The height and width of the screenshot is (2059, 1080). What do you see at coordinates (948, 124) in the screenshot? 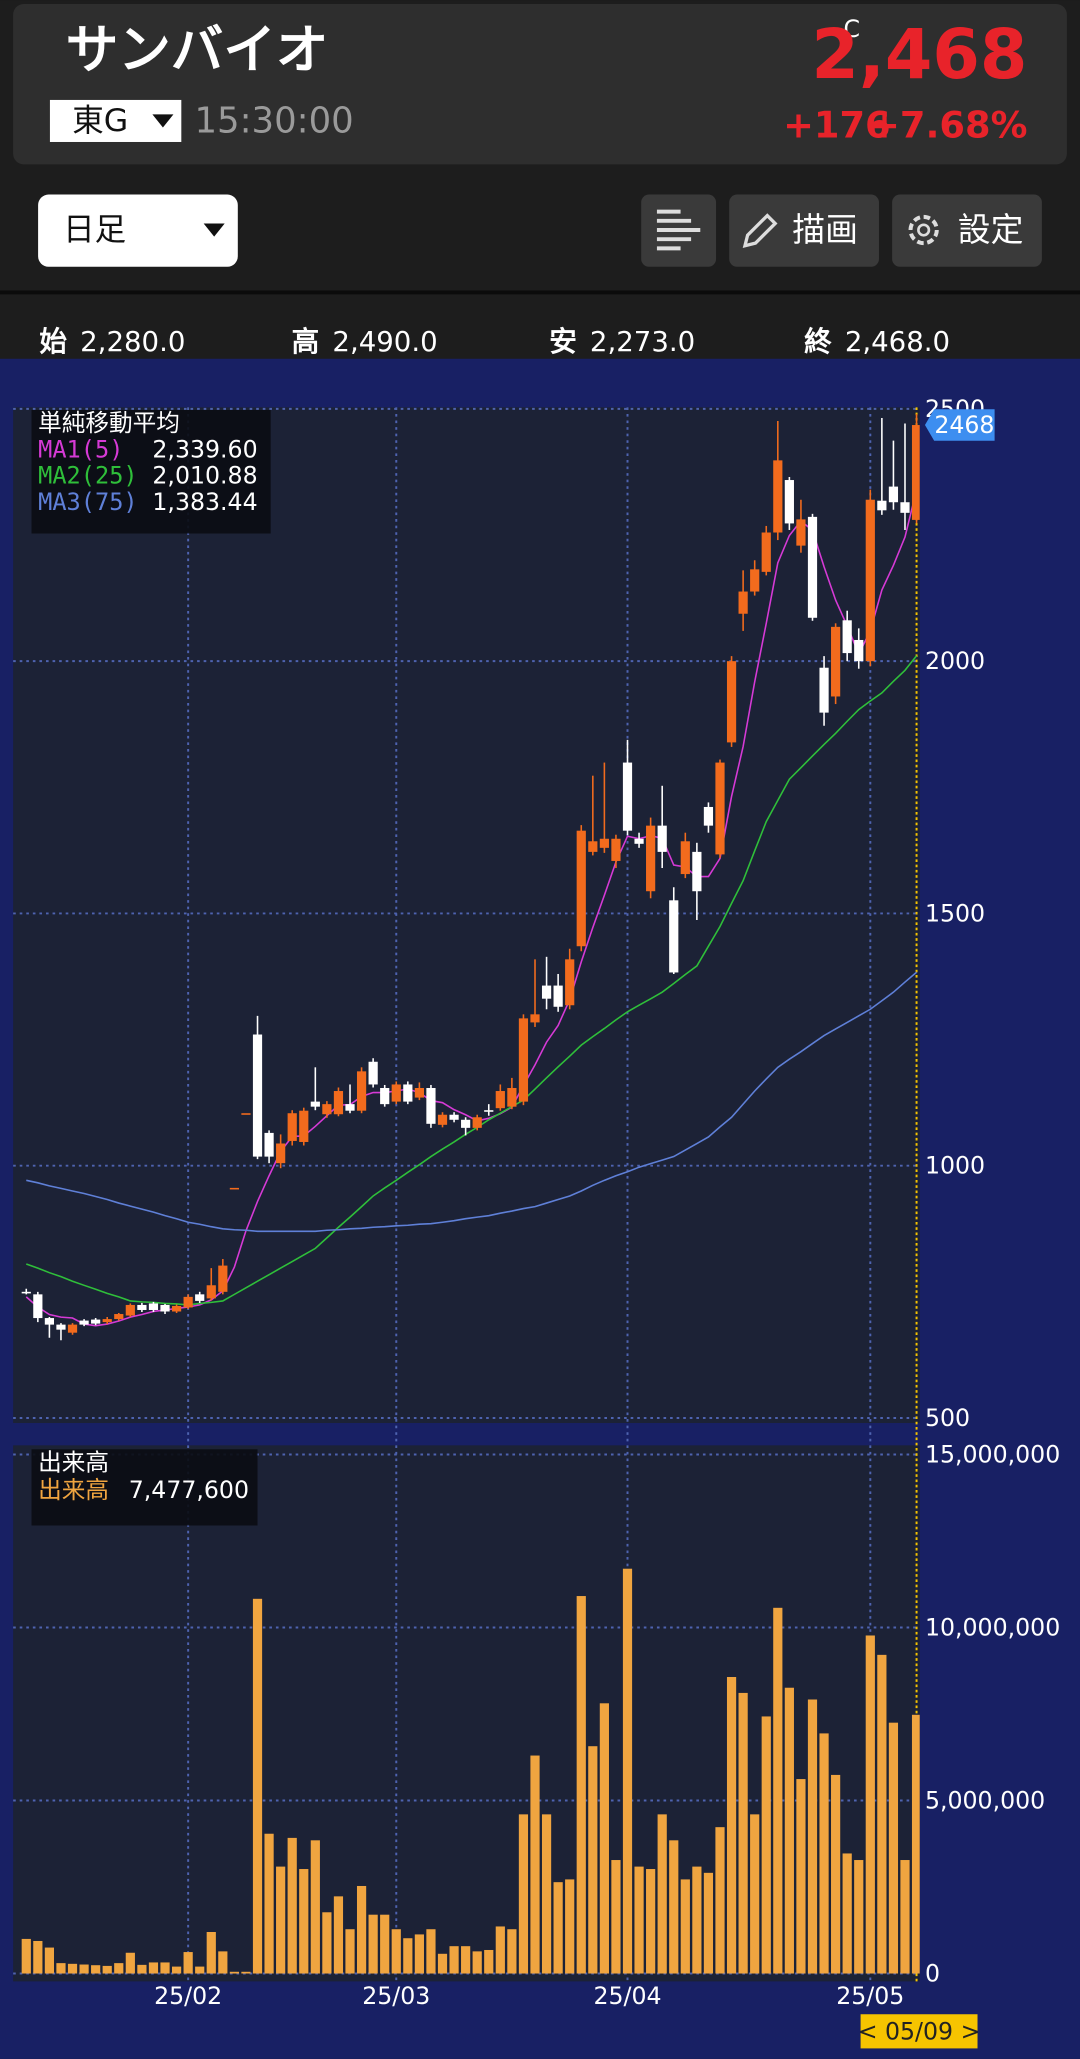
I see `change-pct: +7.68%` at bounding box center [948, 124].